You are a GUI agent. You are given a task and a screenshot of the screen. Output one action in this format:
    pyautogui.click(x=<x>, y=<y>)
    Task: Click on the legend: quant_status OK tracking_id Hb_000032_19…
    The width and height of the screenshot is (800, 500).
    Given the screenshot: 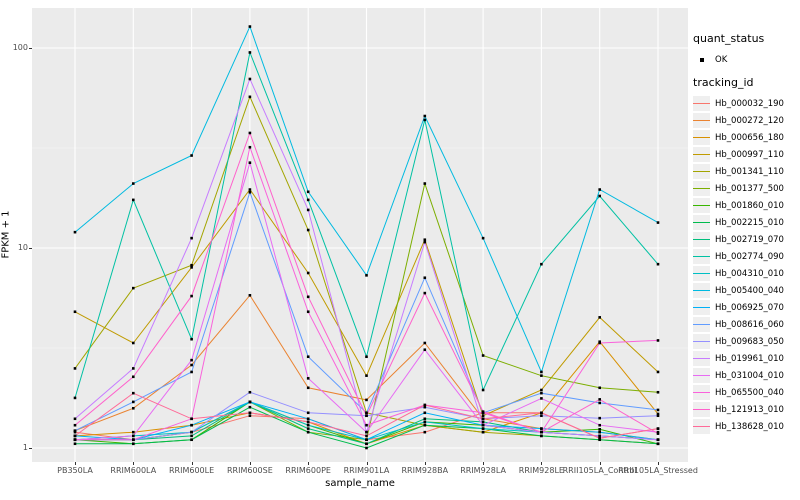 What is the action you would take?
    pyautogui.click(x=746, y=231)
    